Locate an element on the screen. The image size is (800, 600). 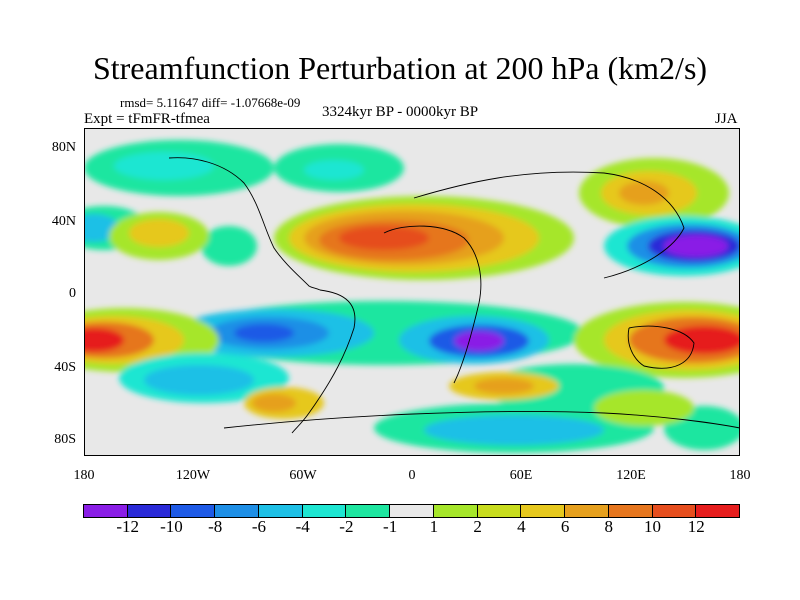
lat-label-80n: 80N is located at coordinates (63, 147).